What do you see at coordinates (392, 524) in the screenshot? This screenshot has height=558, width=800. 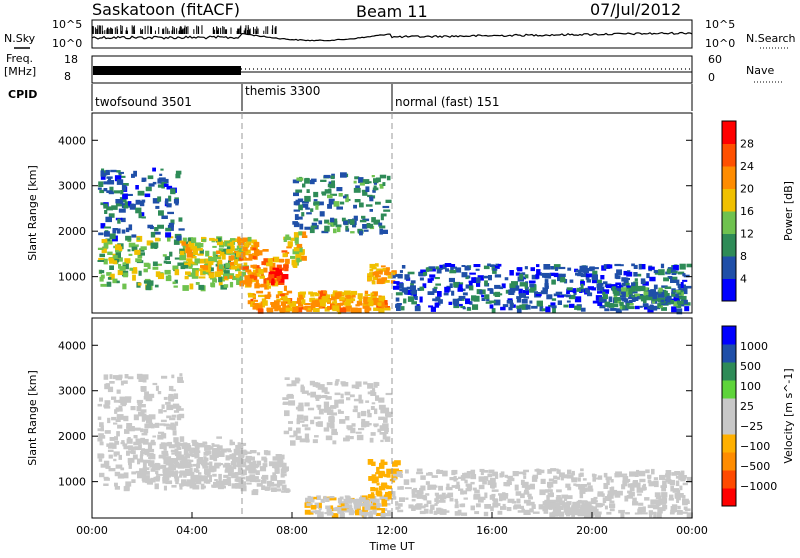 I see `time-axis: 00:00 04:00 08:00 12:00 16:00 20:00 00:00` at bounding box center [392, 524].